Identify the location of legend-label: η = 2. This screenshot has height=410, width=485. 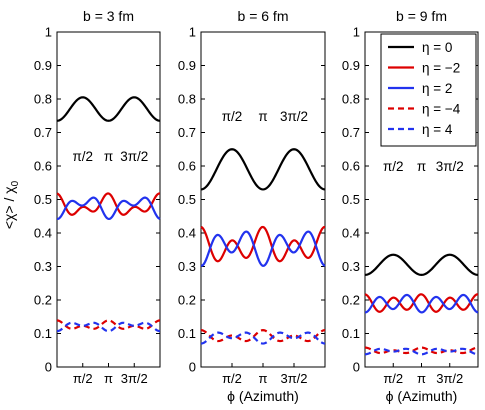
(437, 88).